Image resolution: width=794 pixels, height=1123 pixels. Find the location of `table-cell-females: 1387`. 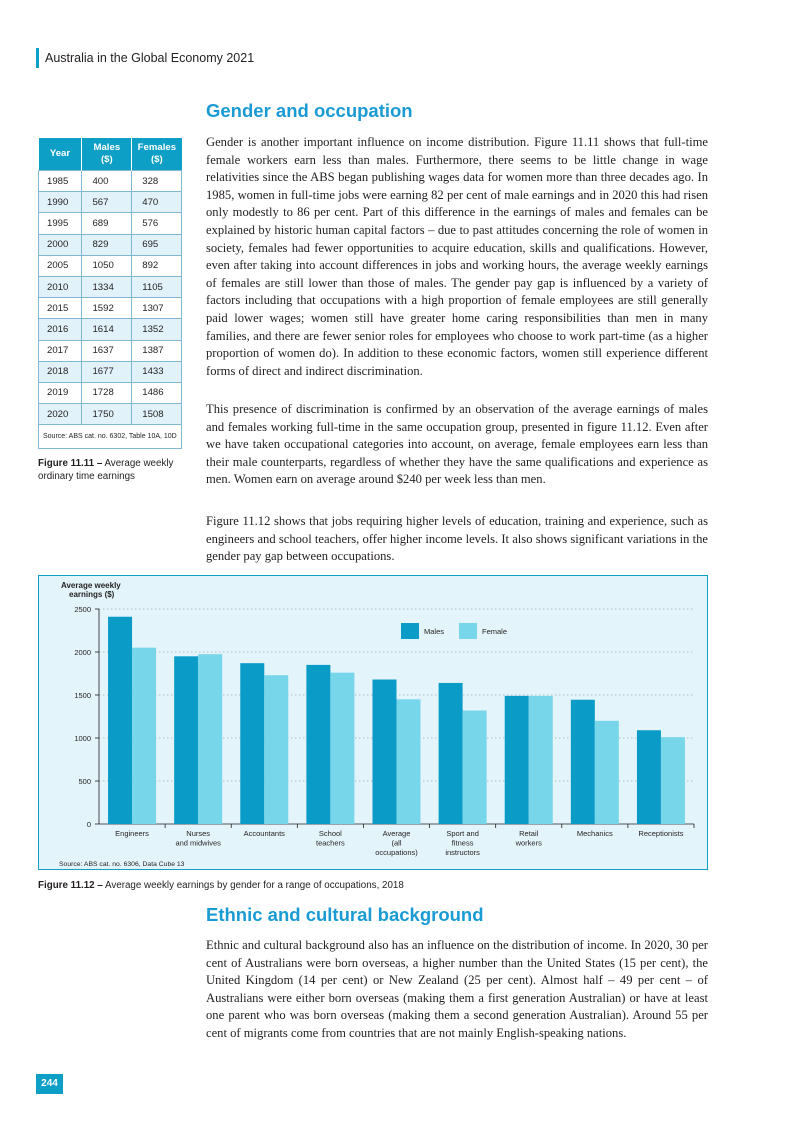

table-cell-females: 1387 is located at coordinates (156, 350).